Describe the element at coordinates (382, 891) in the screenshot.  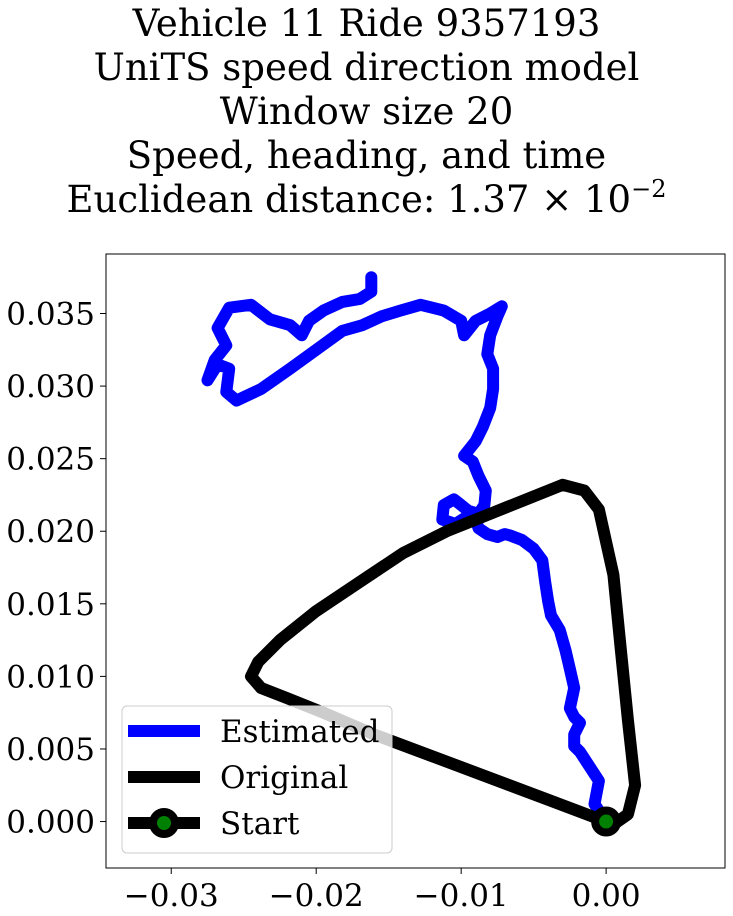
I see `x-axis: −0.03 −0.02 −0.01 0.00` at that location.